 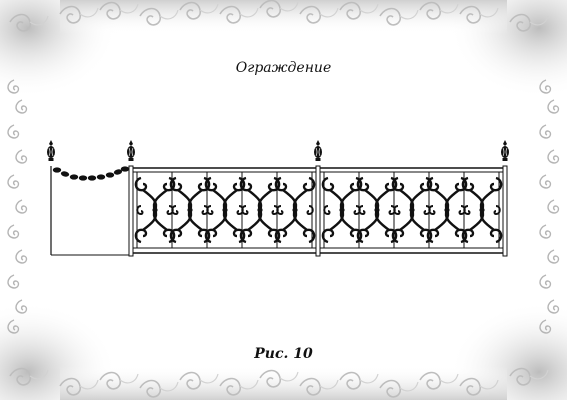 I want to click on top-ornament-band, so click(x=283, y=17).